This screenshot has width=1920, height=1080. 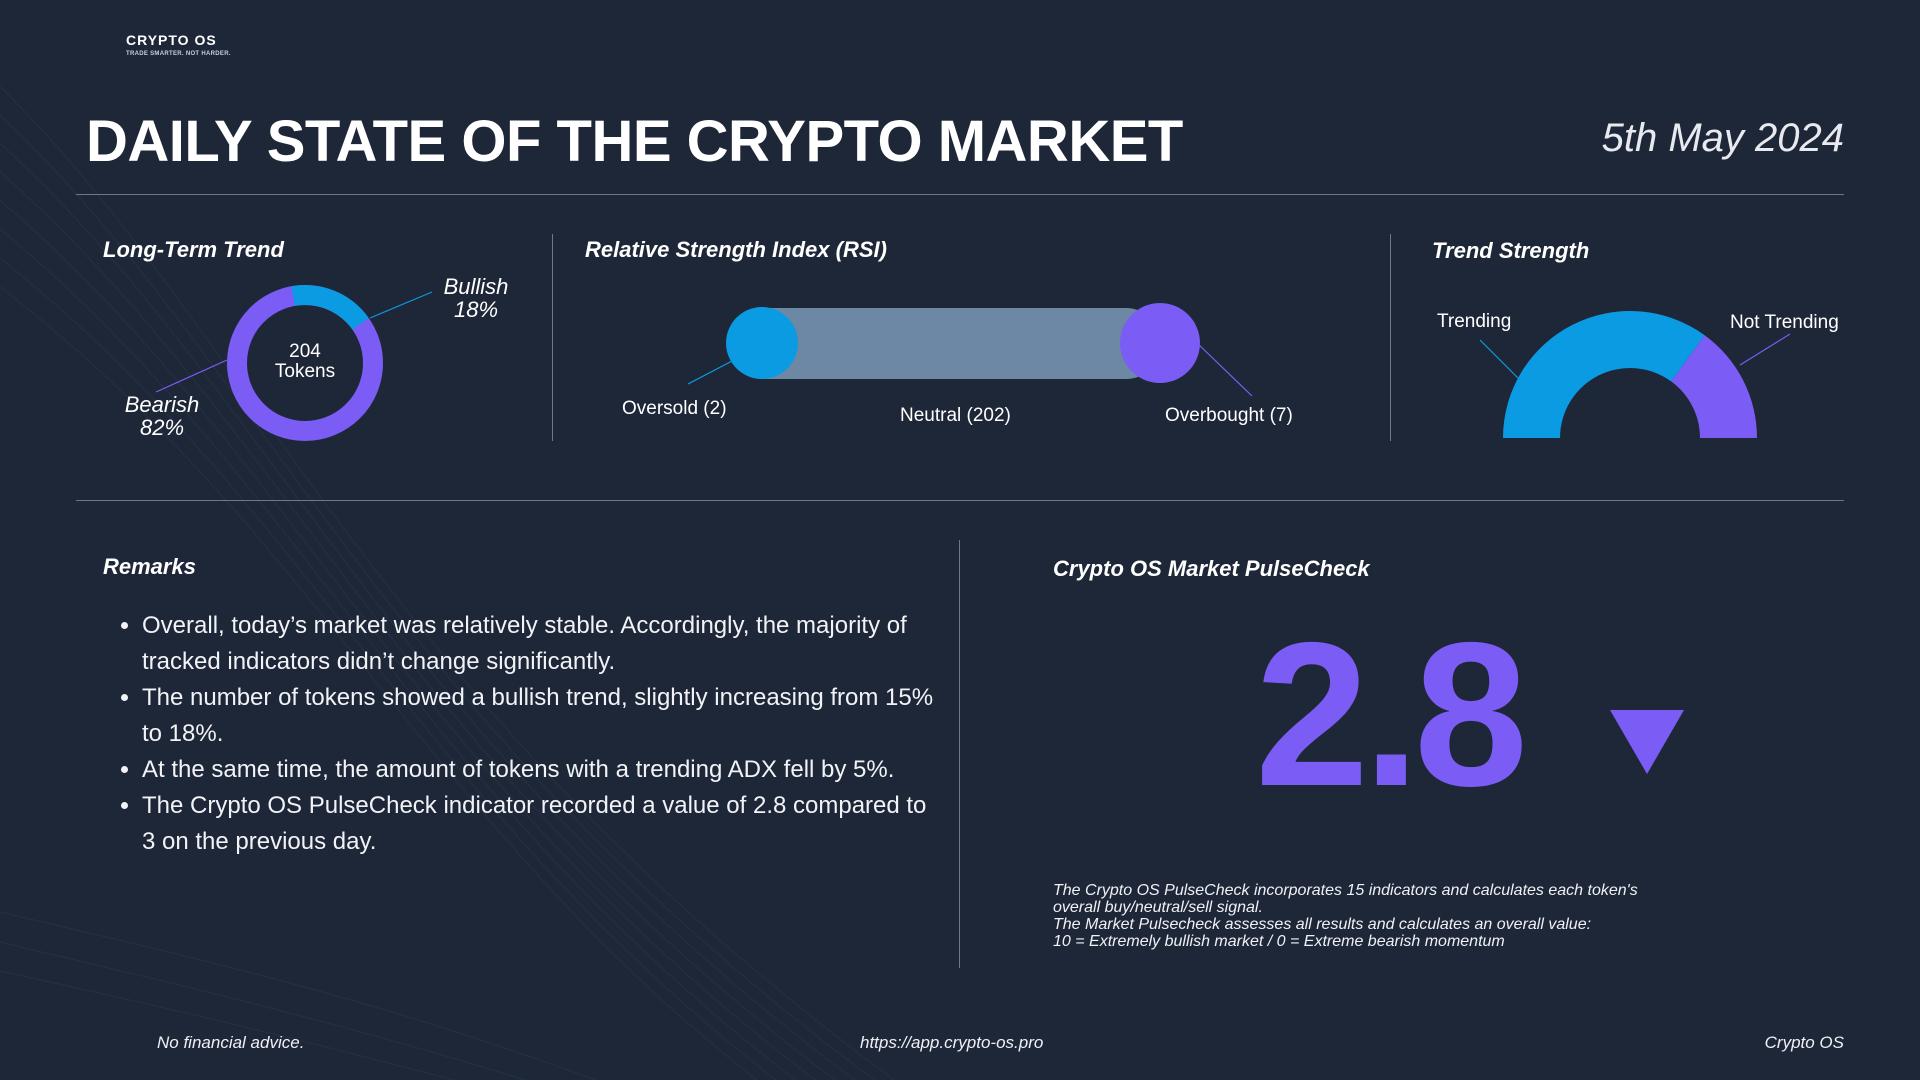 What do you see at coordinates (149, 566) in the screenshot?
I see `remarks-title: Remarks` at bounding box center [149, 566].